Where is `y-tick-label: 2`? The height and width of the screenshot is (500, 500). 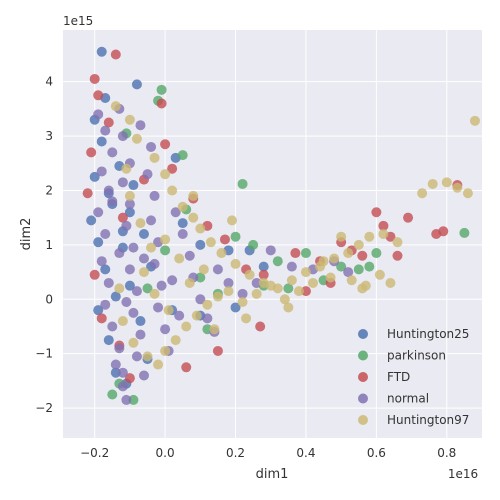 y-tick-label: 2 is located at coordinates (49, 190).